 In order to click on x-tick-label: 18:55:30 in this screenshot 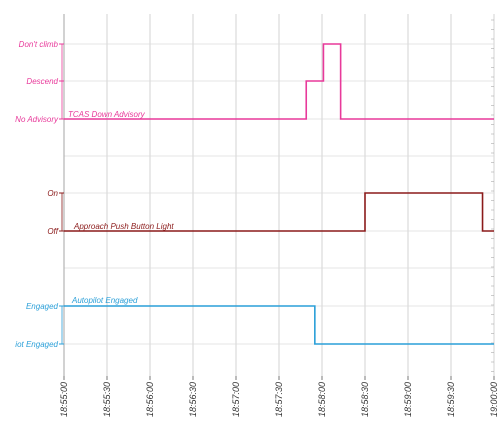, I will do `click(107, 399)`.